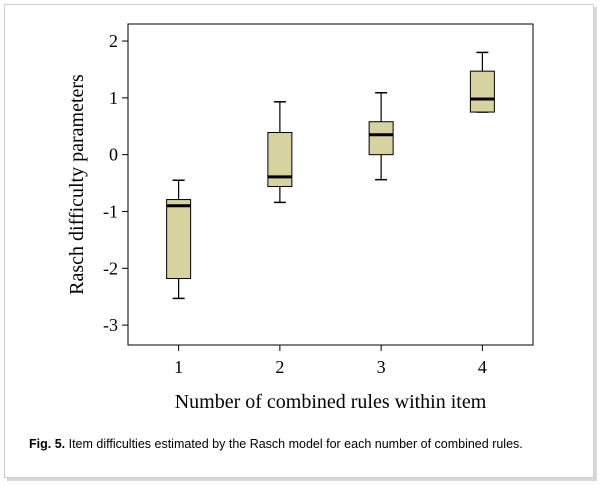 The image size is (601, 484). Describe the element at coordinates (113, 41) in the screenshot. I see `y-tick-label: 2` at that location.